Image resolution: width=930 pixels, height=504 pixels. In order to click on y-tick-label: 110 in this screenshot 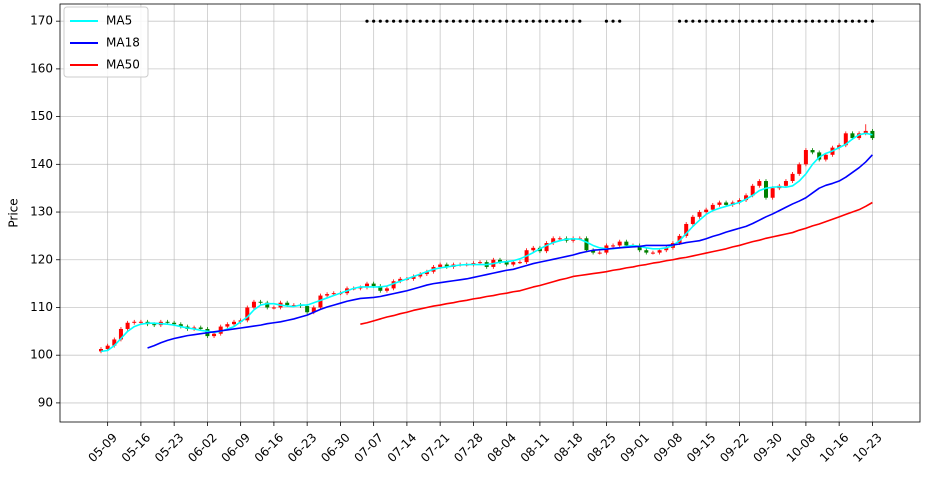, I will do `click(41, 307)`.